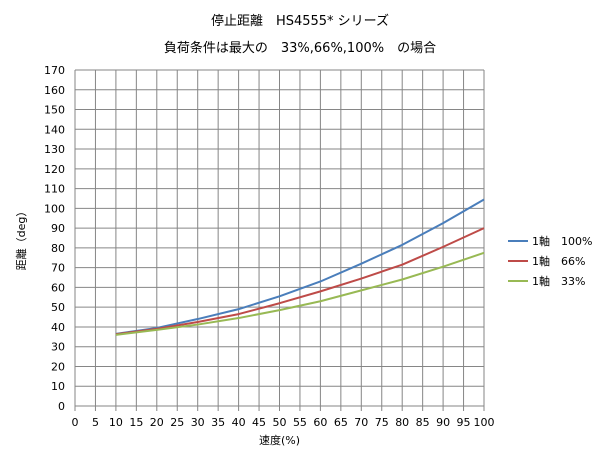  What do you see at coordinates (443, 422) in the screenshot?
I see `x-tick-label: 90` at bounding box center [443, 422].